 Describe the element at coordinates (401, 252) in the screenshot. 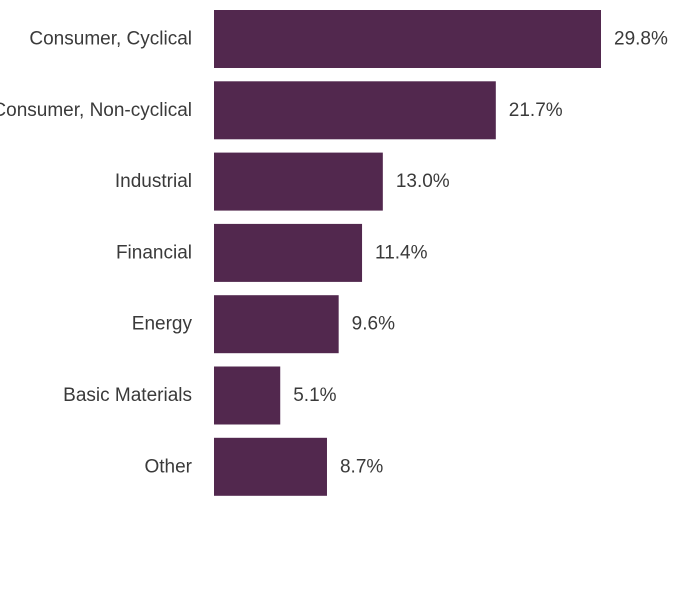

I see `value-label: 11.4%` at that location.